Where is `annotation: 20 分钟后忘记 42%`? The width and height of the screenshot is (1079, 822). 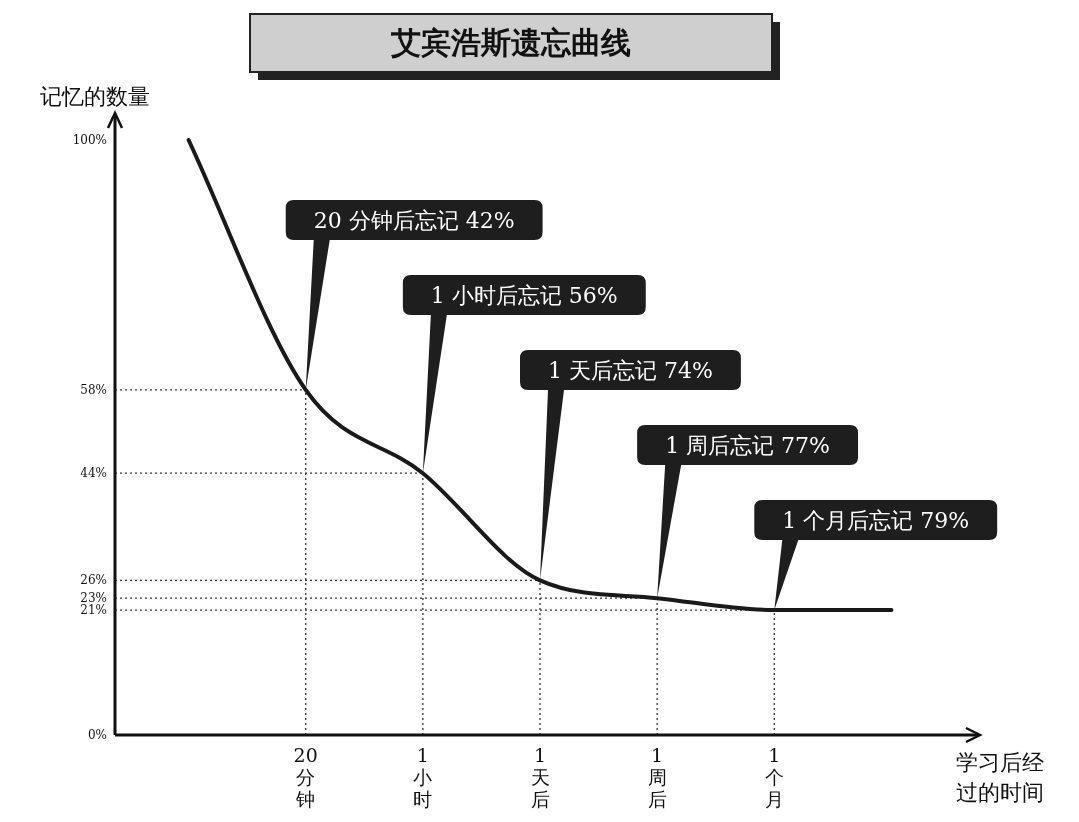 annotation: 20 分钟后忘记 42% is located at coordinates (414, 220).